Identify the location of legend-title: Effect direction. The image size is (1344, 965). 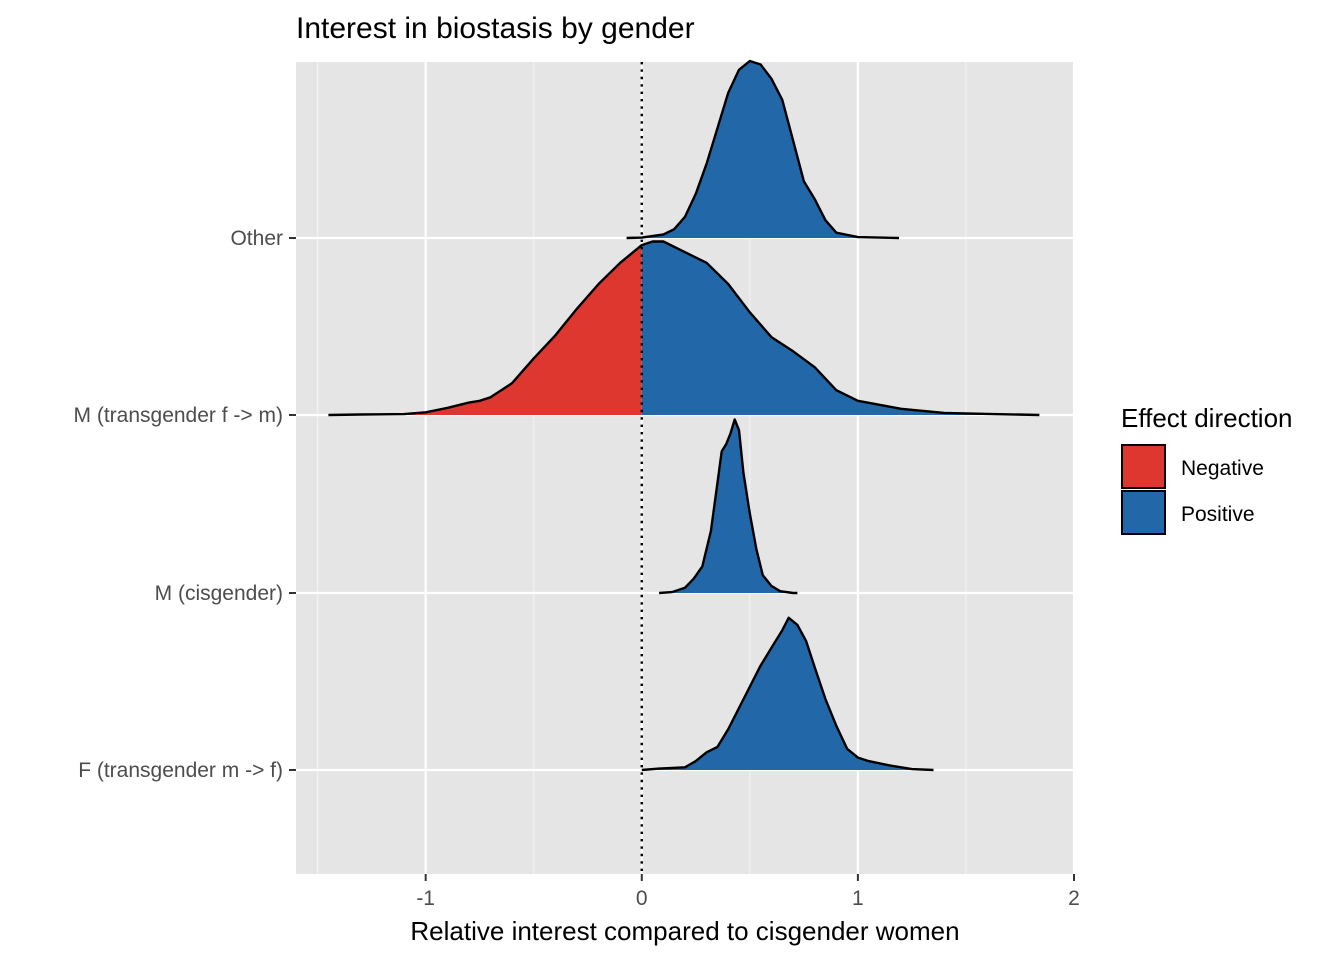
(1207, 418).